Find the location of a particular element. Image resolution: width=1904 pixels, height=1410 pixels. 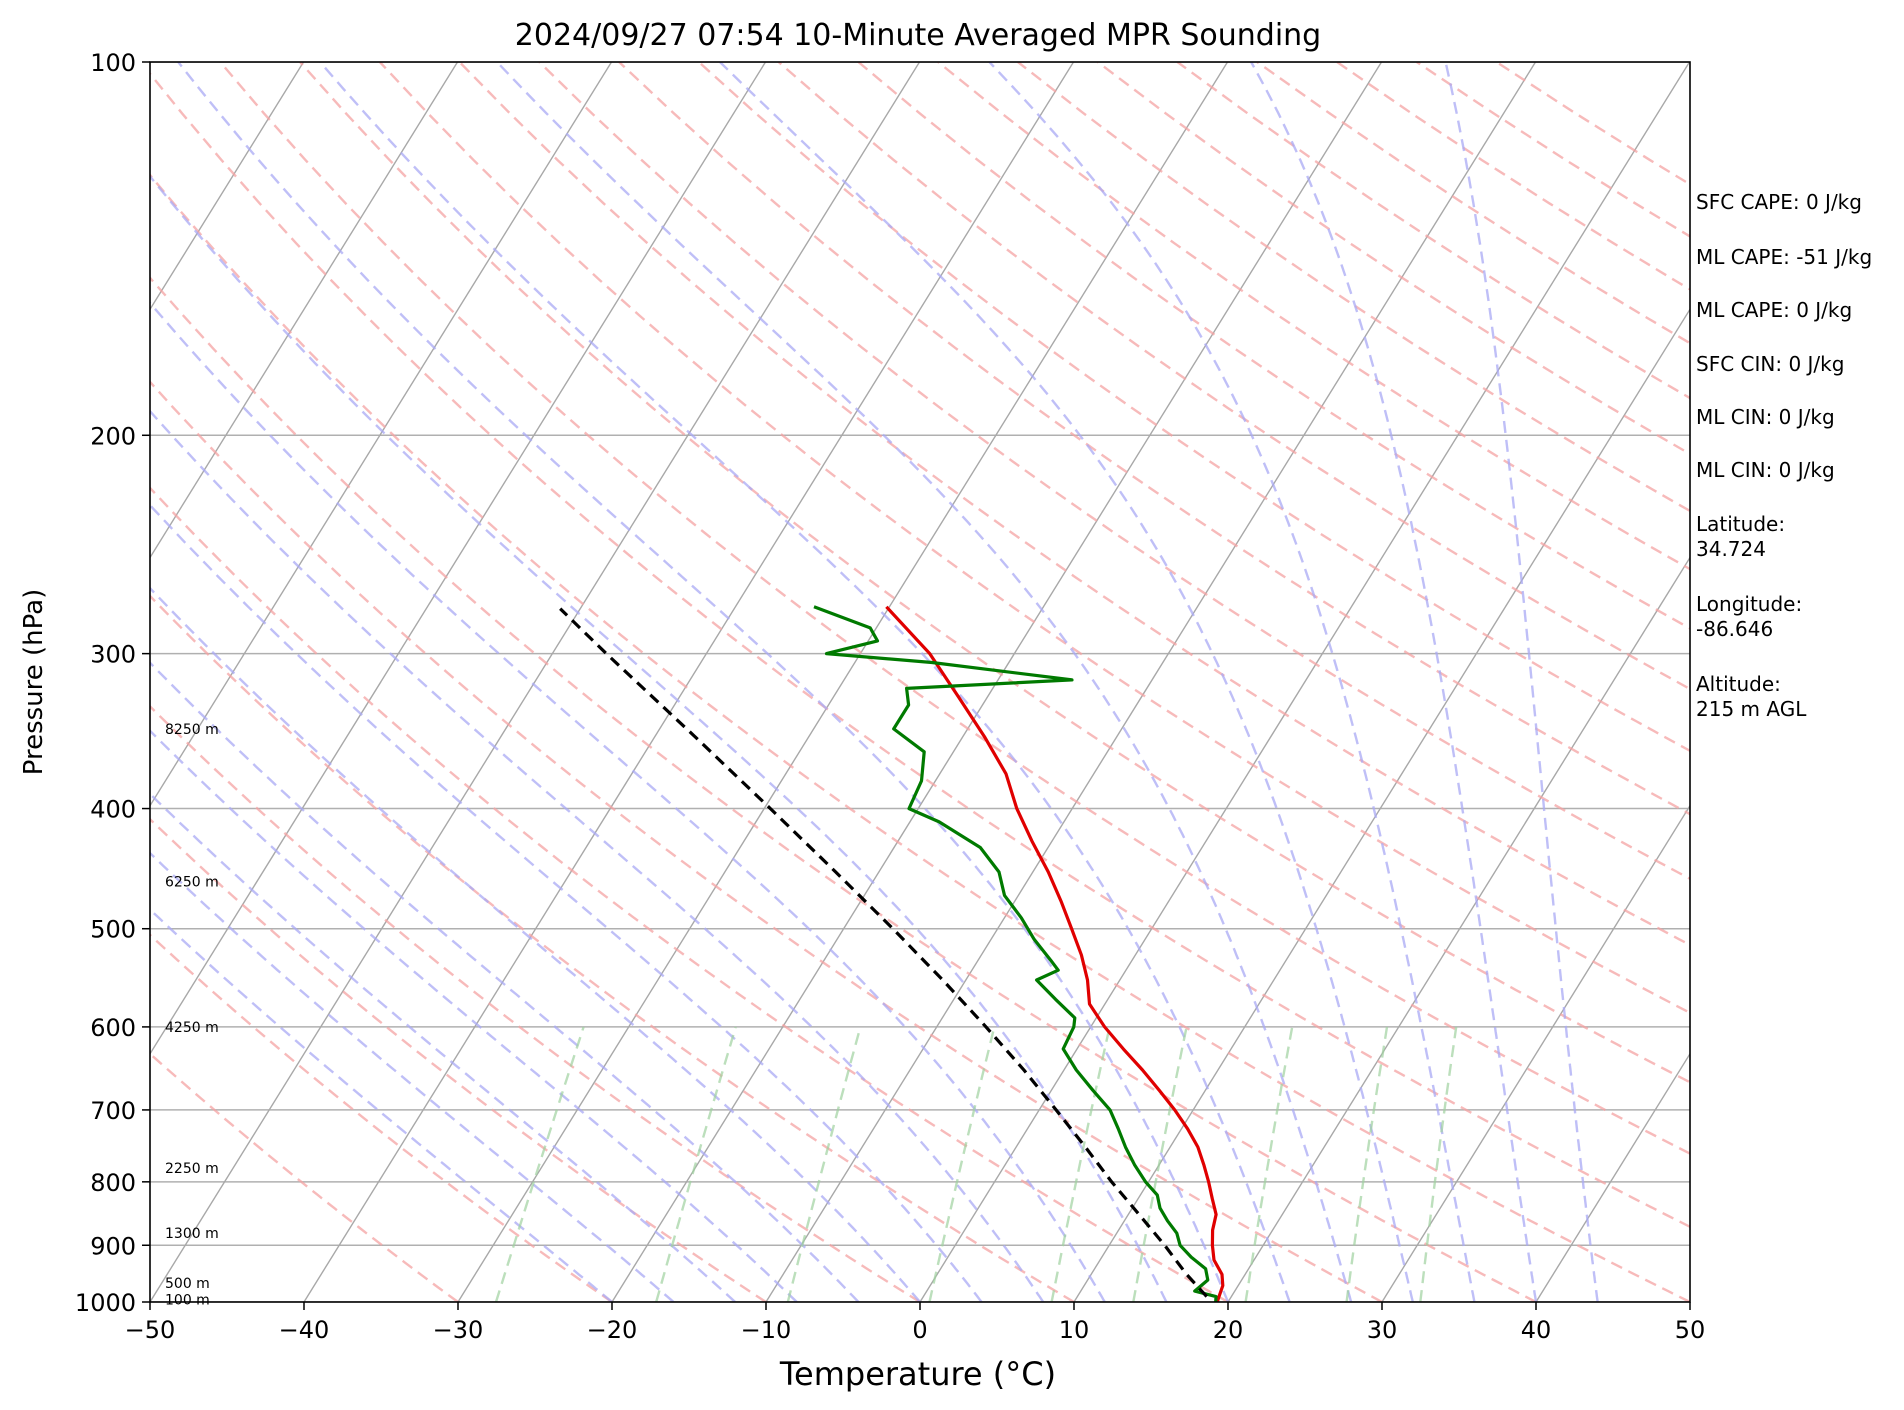

height-label: 8250 m is located at coordinates (192, 730).